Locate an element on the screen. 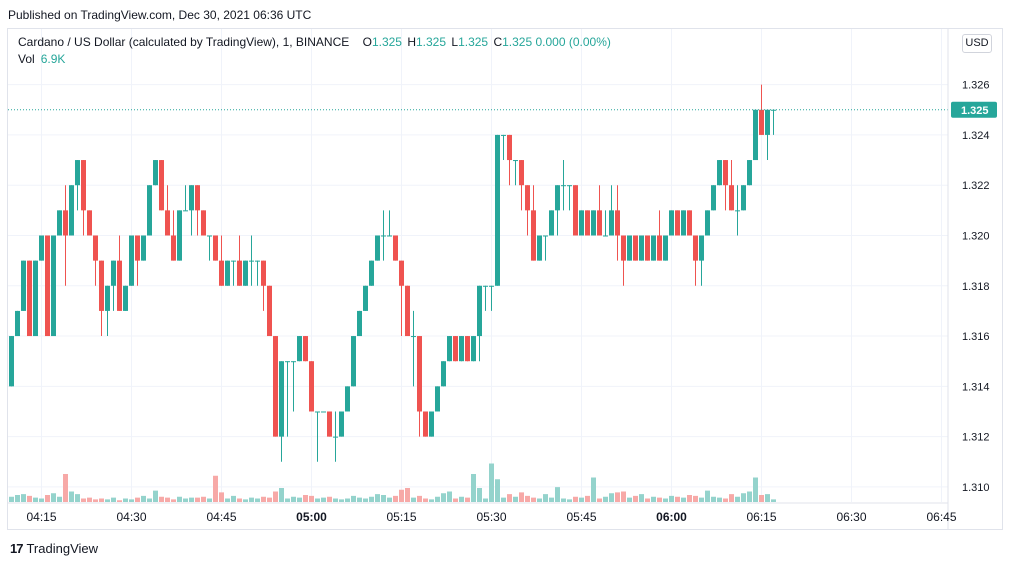  time-tick-label: 05:15 is located at coordinates (401, 517).